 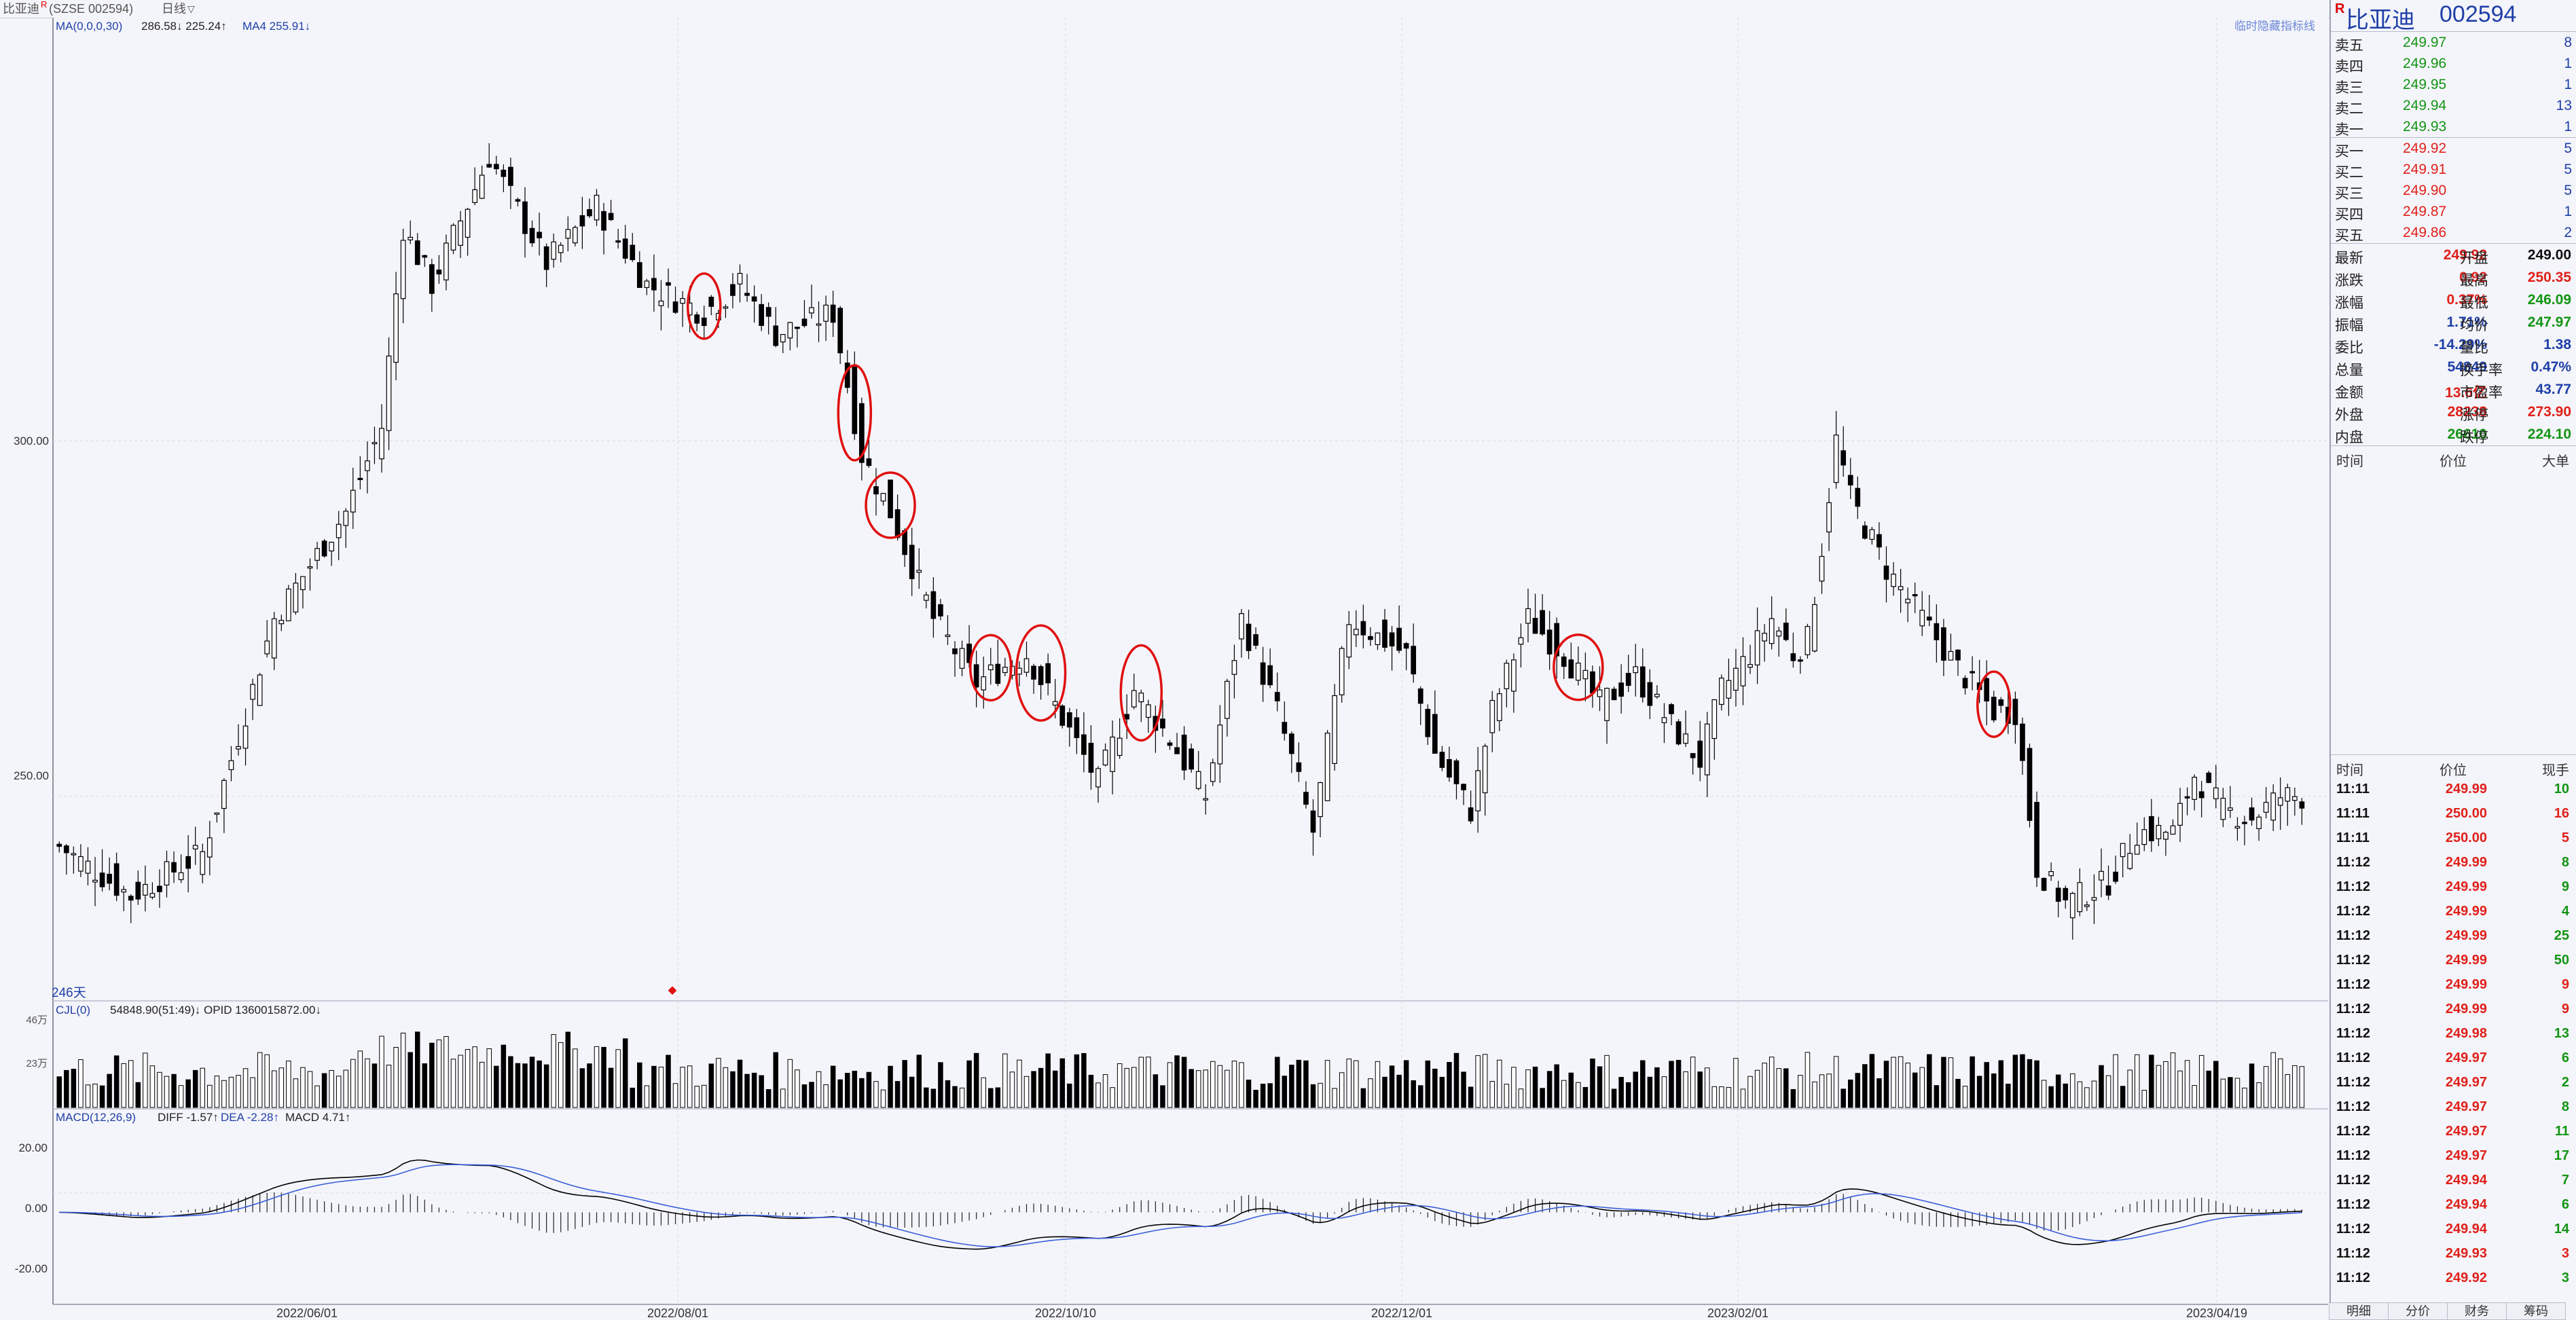 I want to click on tick-row: 11:12 249.94 7, so click(x=2453, y=1180).